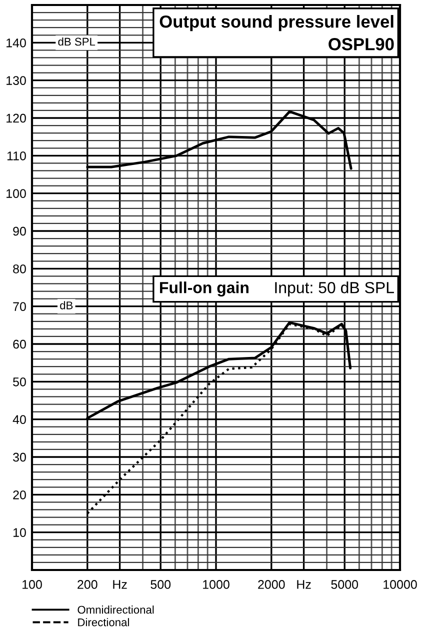  Describe the element at coordinates (204, 289) in the screenshot. I see `annotation: Full-on gain` at that location.